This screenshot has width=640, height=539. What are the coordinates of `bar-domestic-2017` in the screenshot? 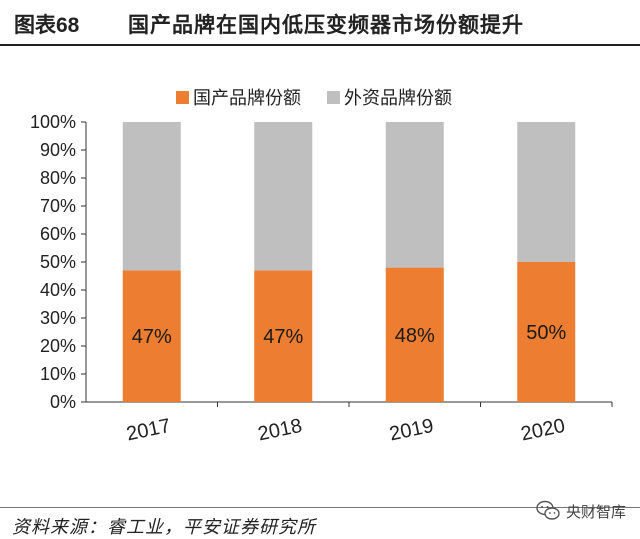 It's located at (151, 336).